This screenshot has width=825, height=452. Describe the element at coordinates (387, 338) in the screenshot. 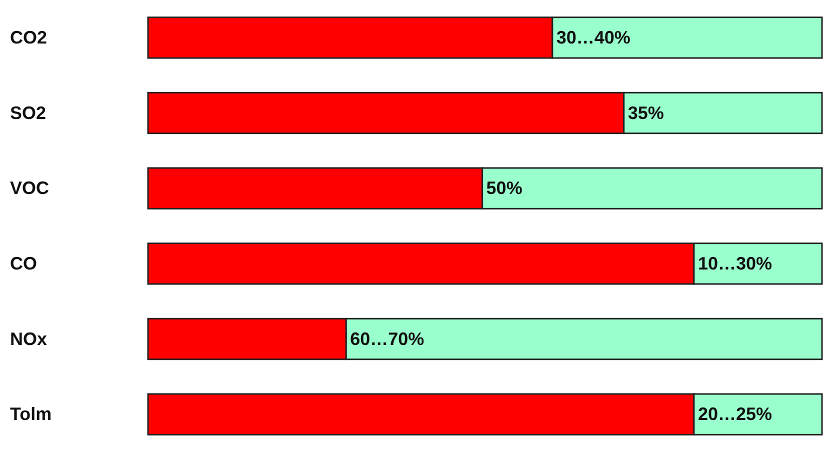

I see `annotation: 60…70%` at that location.